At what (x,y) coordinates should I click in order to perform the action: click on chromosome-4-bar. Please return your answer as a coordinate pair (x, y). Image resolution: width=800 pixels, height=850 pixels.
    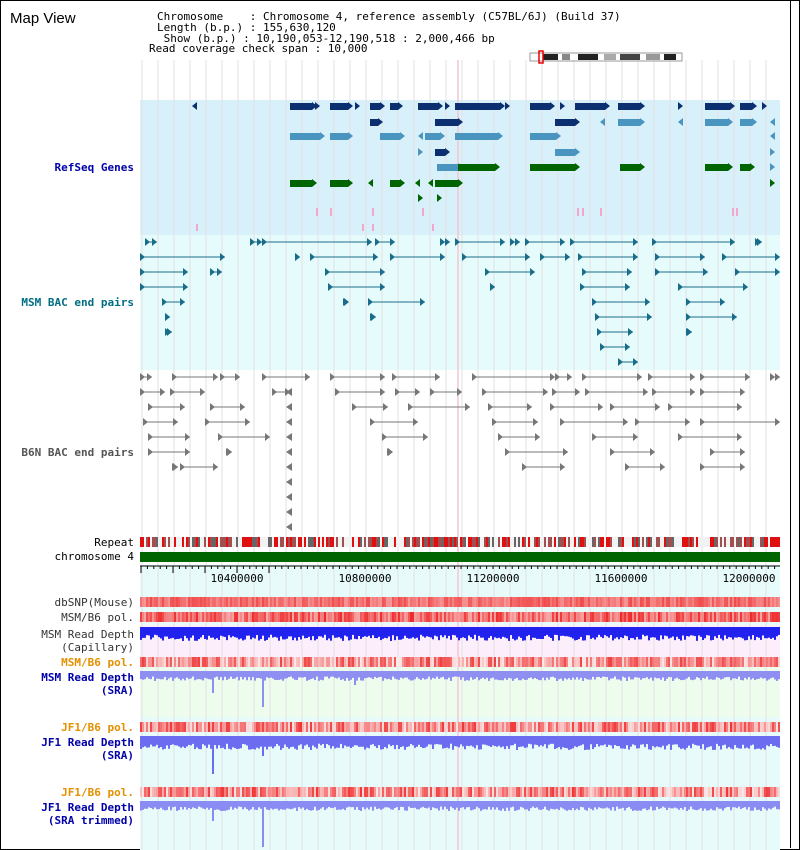
    Looking at the image, I should click on (460, 557).